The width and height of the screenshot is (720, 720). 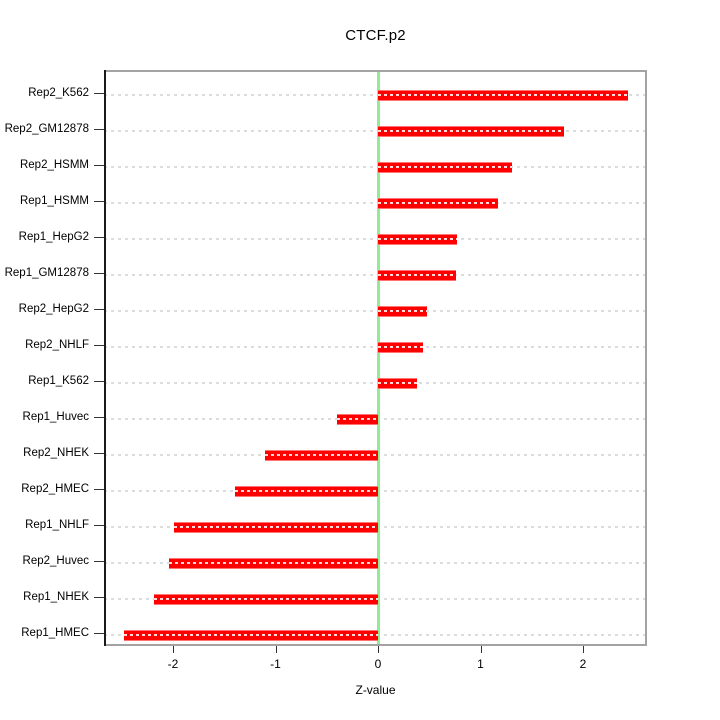 What do you see at coordinates (378, 664) in the screenshot?
I see `x-tick-label-0: 0` at bounding box center [378, 664].